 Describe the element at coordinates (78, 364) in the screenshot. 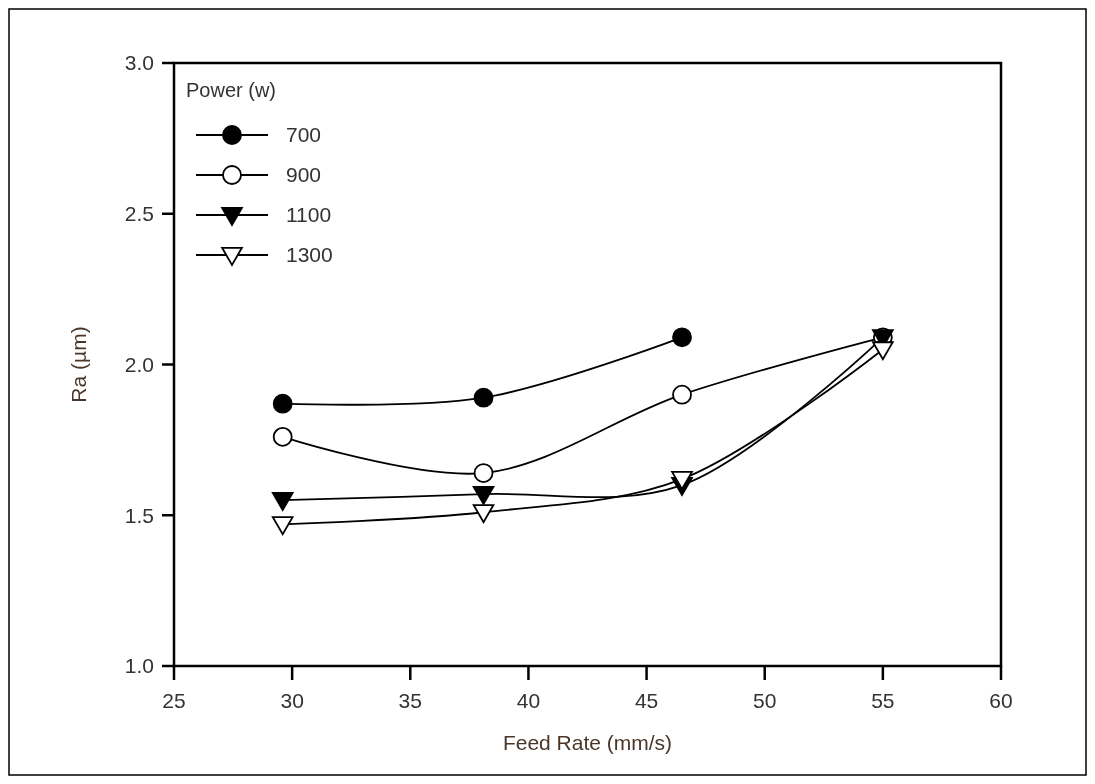

I see `y-axis-title: Ra (µm)` at that location.